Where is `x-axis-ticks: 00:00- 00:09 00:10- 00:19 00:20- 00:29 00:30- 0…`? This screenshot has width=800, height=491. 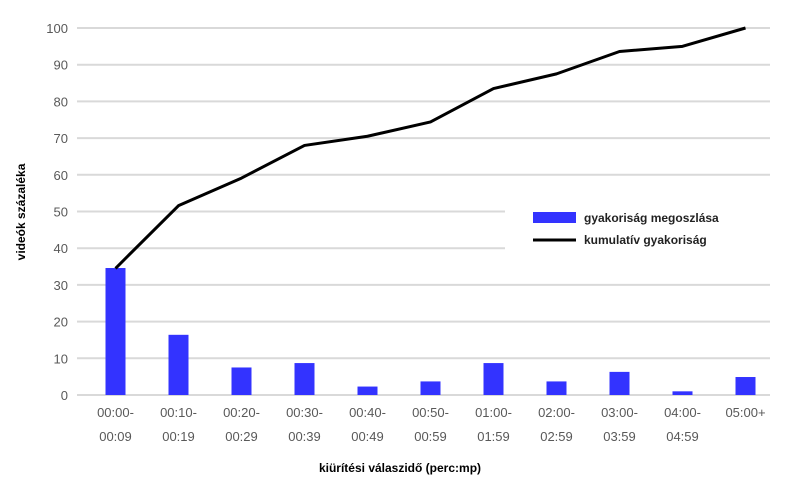
x-axis-ticks: 00:00- 00:09 00:10- 00:19 00:20- 00:29 00:30- 0… is located at coordinates (431, 424).